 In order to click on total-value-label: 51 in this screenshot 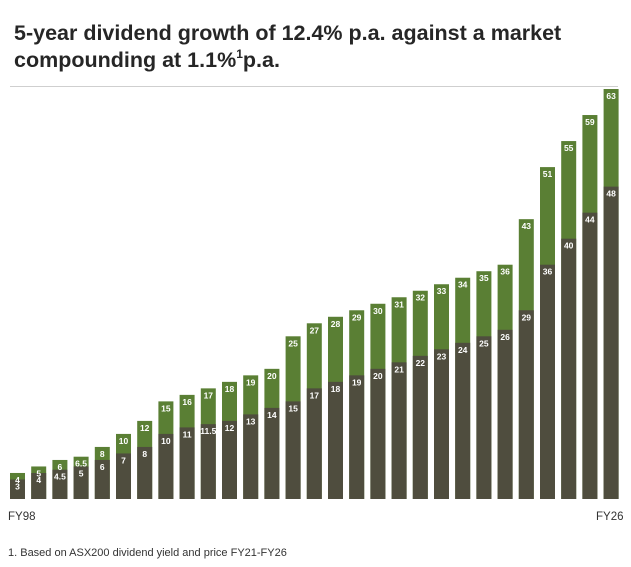, I will do `click(548, 174)`.